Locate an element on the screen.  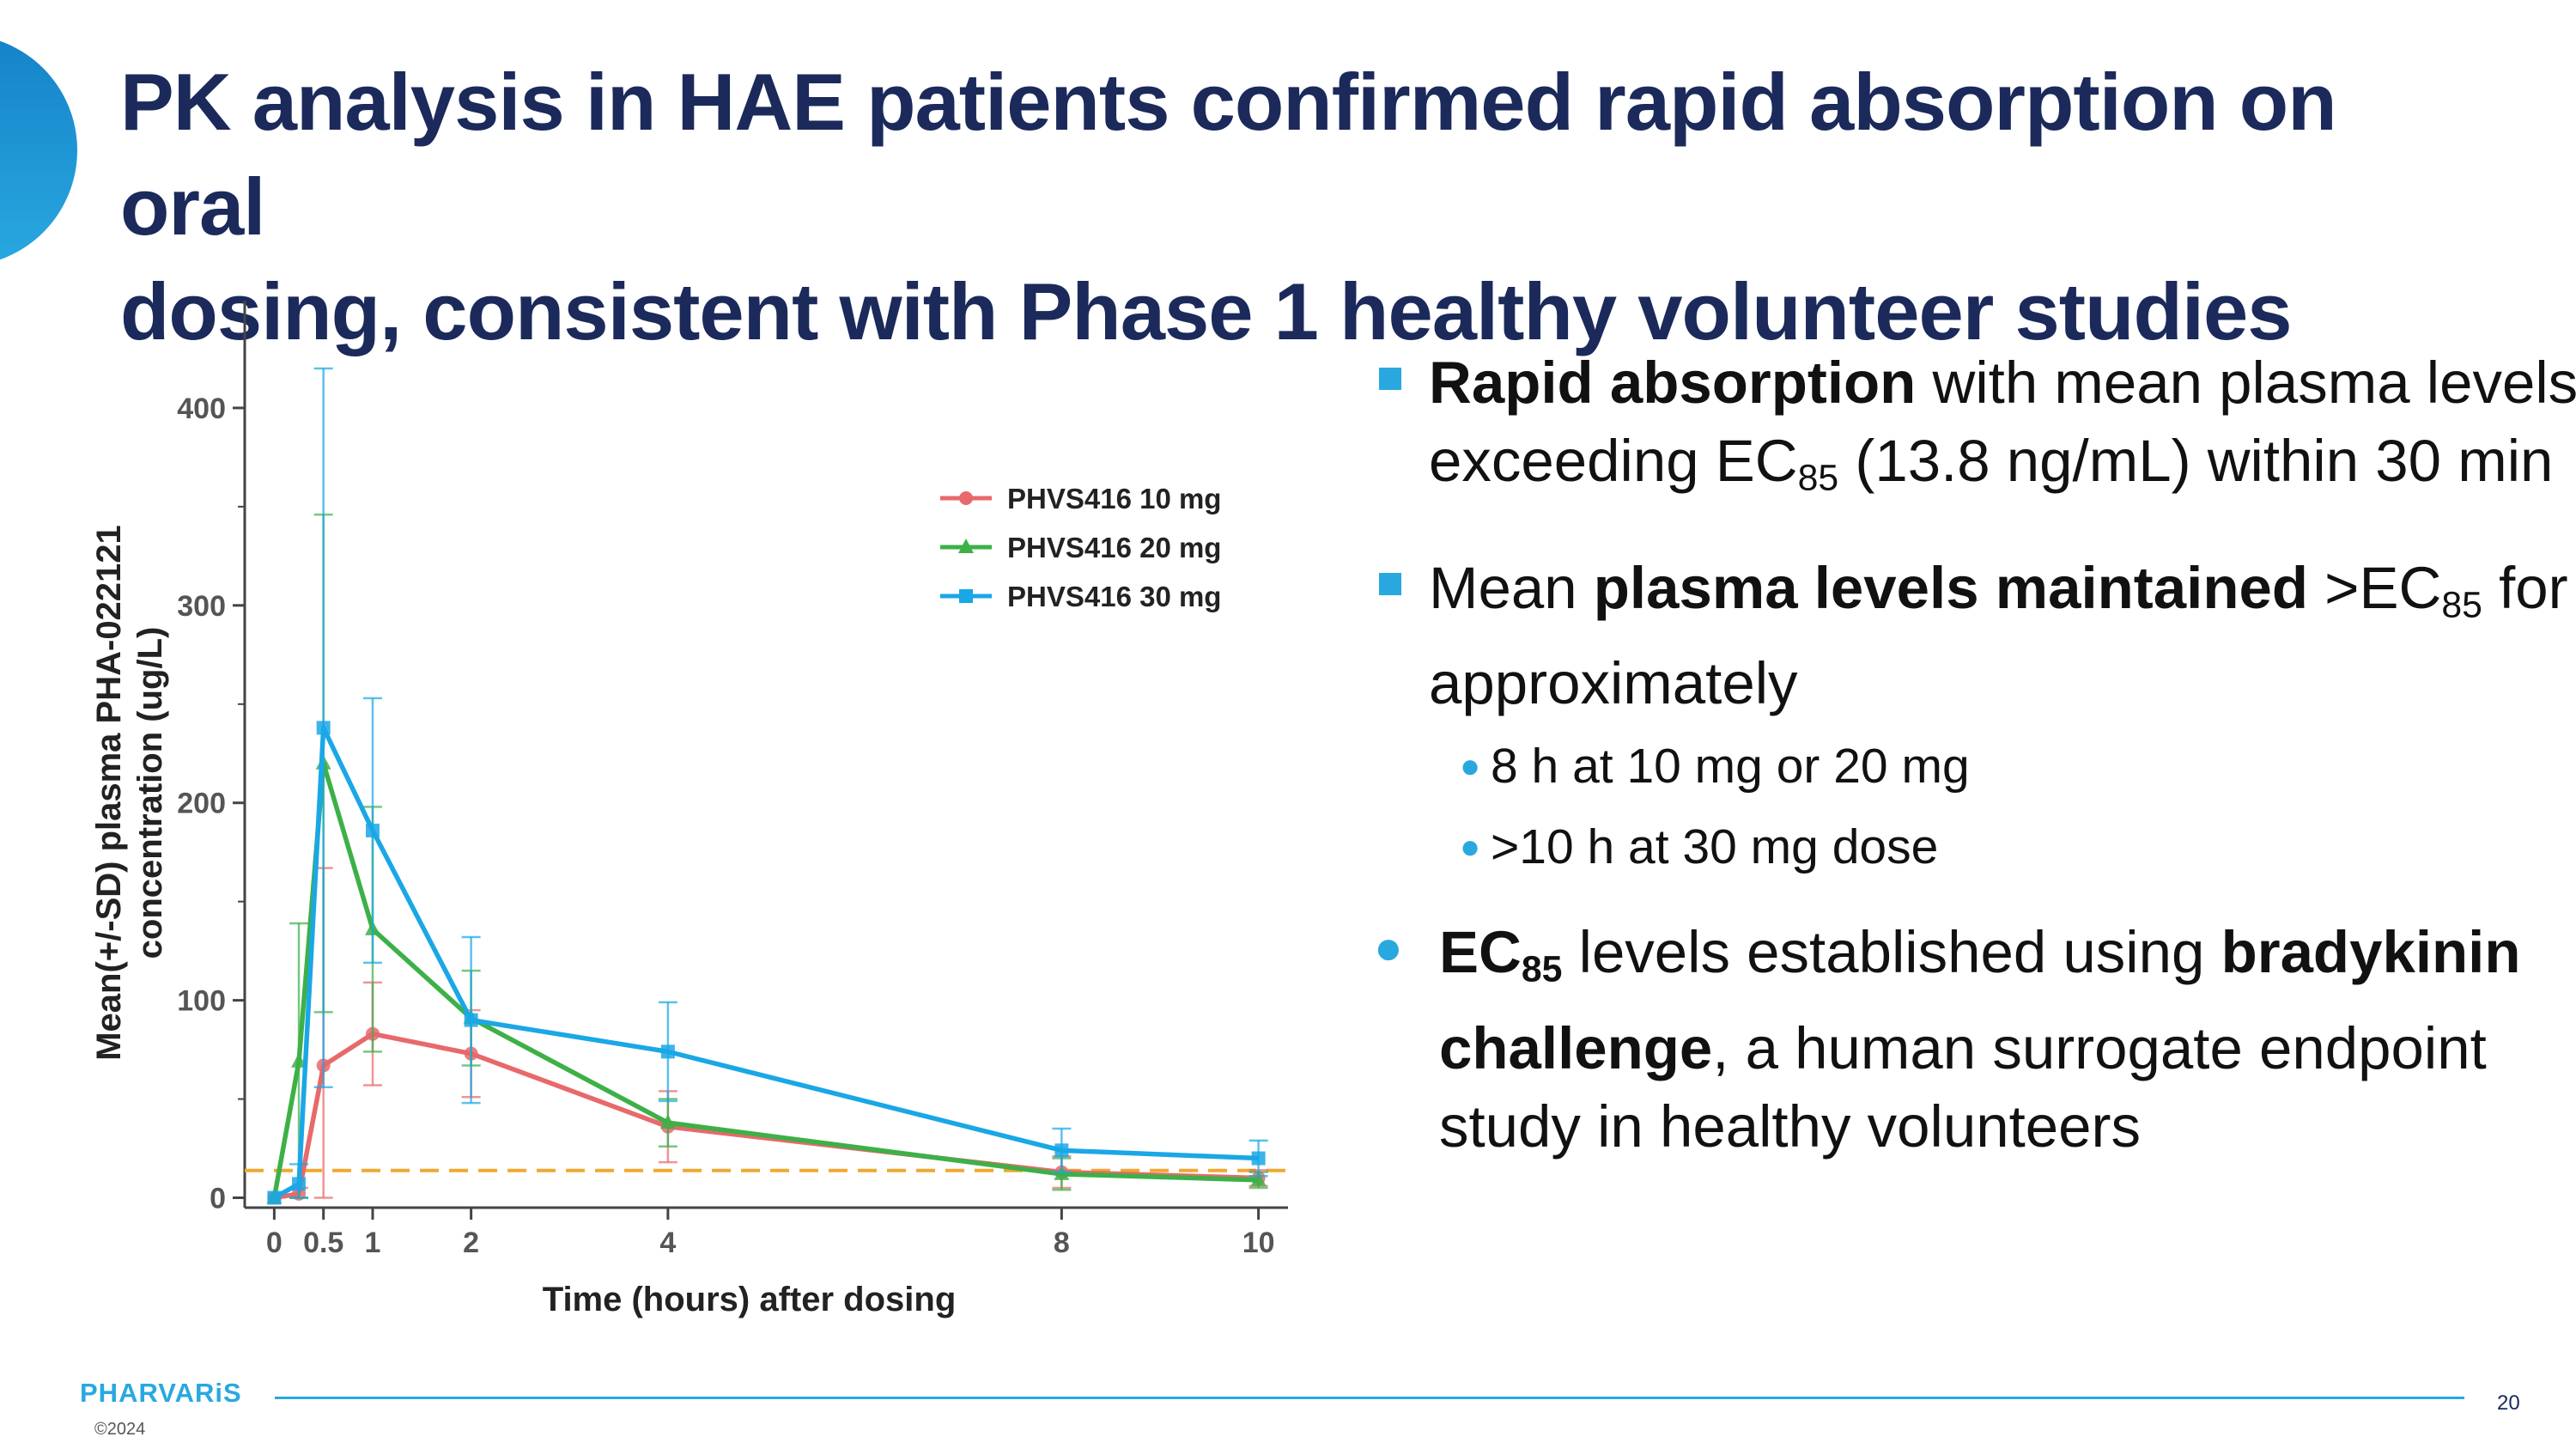
legend-label: PHVS416 10 mg is located at coordinates (1114, 498).